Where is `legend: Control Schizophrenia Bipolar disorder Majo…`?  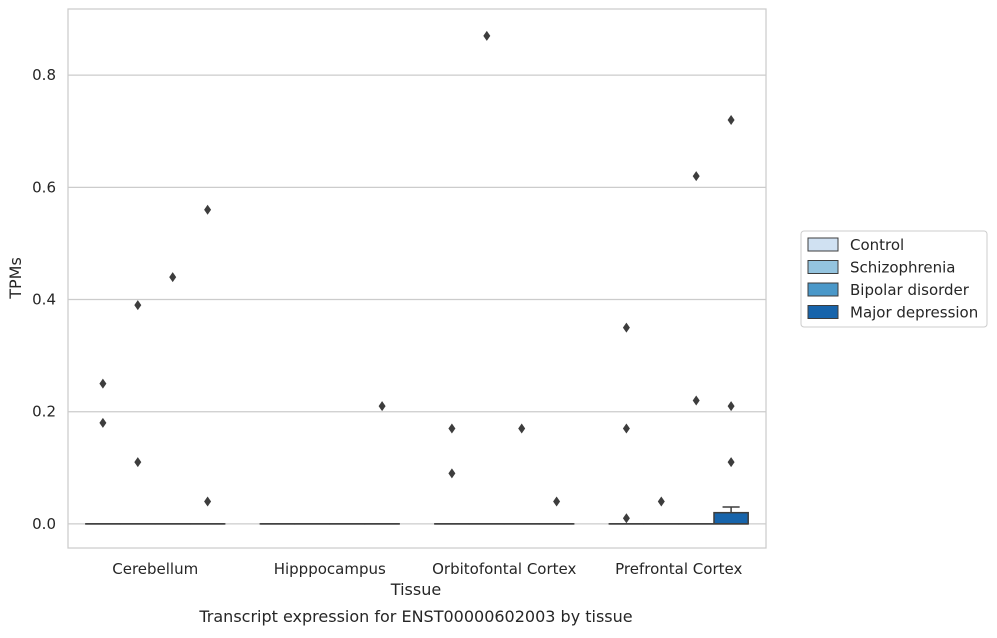 legend: Control Schizophrenia Bipolar disorder Majo… is located at coordinates (894, 279).